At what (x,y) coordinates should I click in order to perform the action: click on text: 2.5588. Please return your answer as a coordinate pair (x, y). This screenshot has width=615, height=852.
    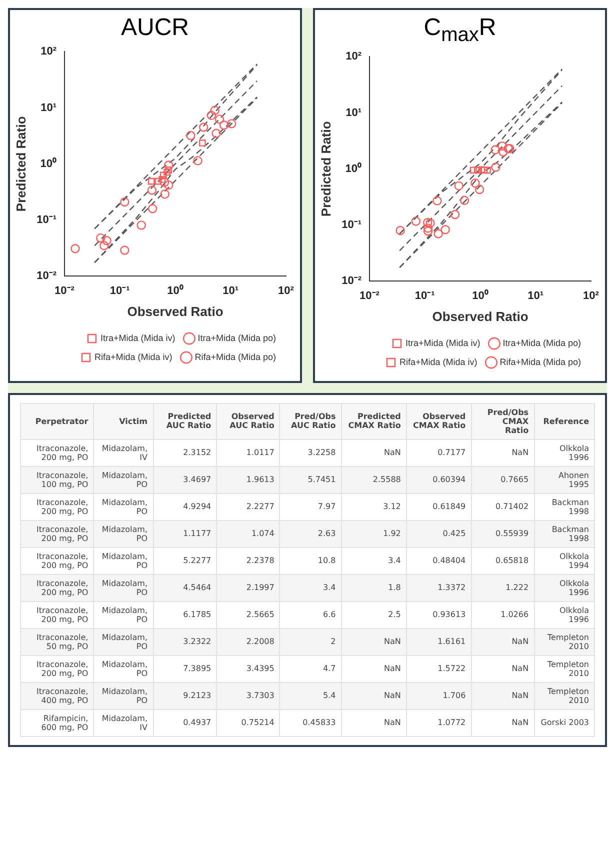
    Looking at the image, I should click on (386, 479).